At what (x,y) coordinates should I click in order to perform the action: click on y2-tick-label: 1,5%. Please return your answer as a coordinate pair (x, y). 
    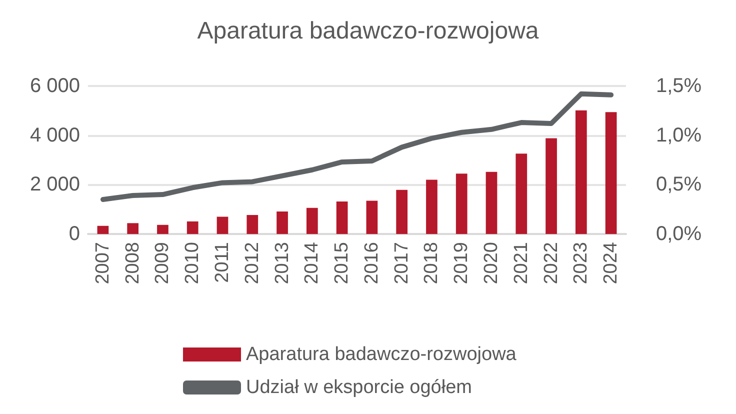
    Looking at the image, I should click on (679, 86).